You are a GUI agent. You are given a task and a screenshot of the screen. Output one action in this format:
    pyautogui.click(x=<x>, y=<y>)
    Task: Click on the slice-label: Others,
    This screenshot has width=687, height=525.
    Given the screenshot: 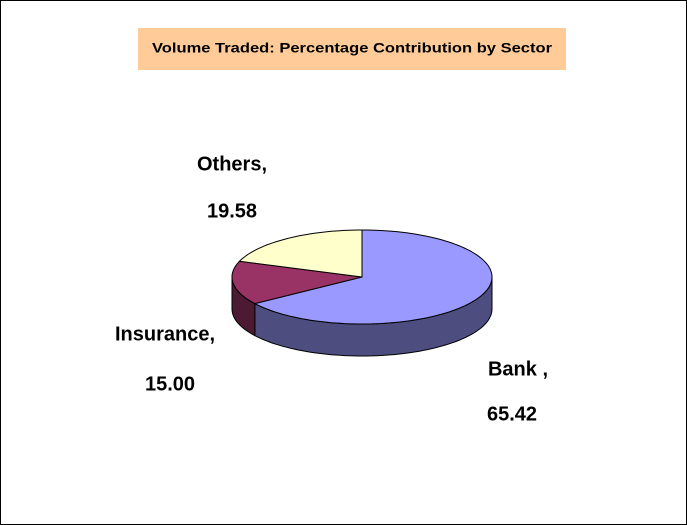 What is the action you would take?
    pyautogui.click(x=232, y=164)
    